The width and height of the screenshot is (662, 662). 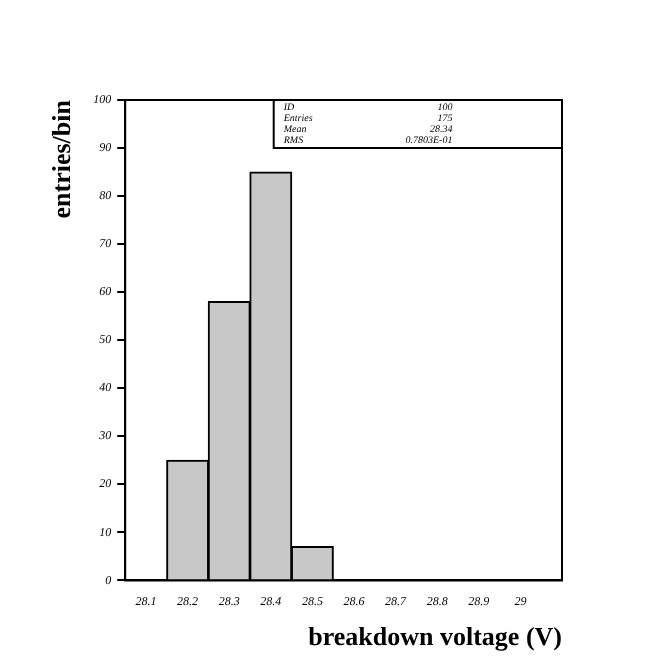 I want to click on y-axis-title: entries/bin, so click(x=61, y=158).